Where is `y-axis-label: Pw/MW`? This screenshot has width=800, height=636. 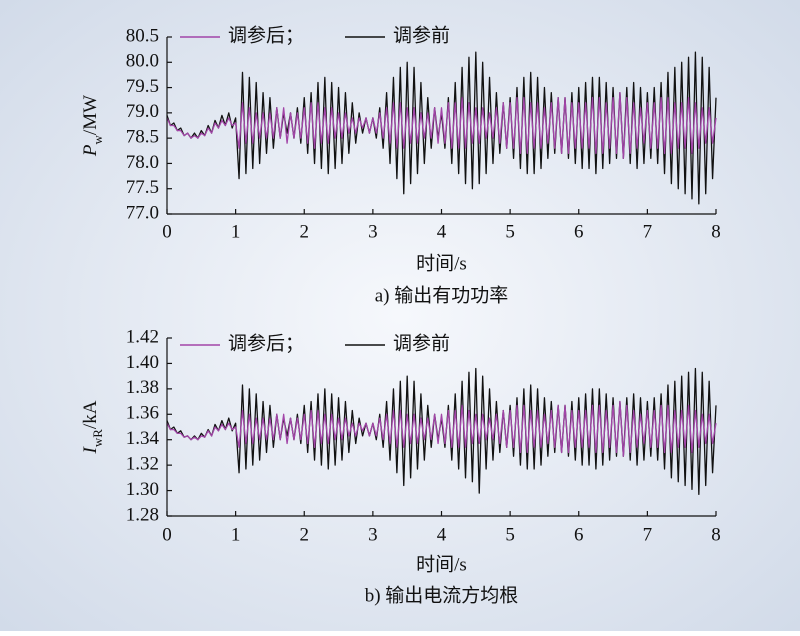
y-axis-label: Pw/MW is located at coordinates (92, 126).